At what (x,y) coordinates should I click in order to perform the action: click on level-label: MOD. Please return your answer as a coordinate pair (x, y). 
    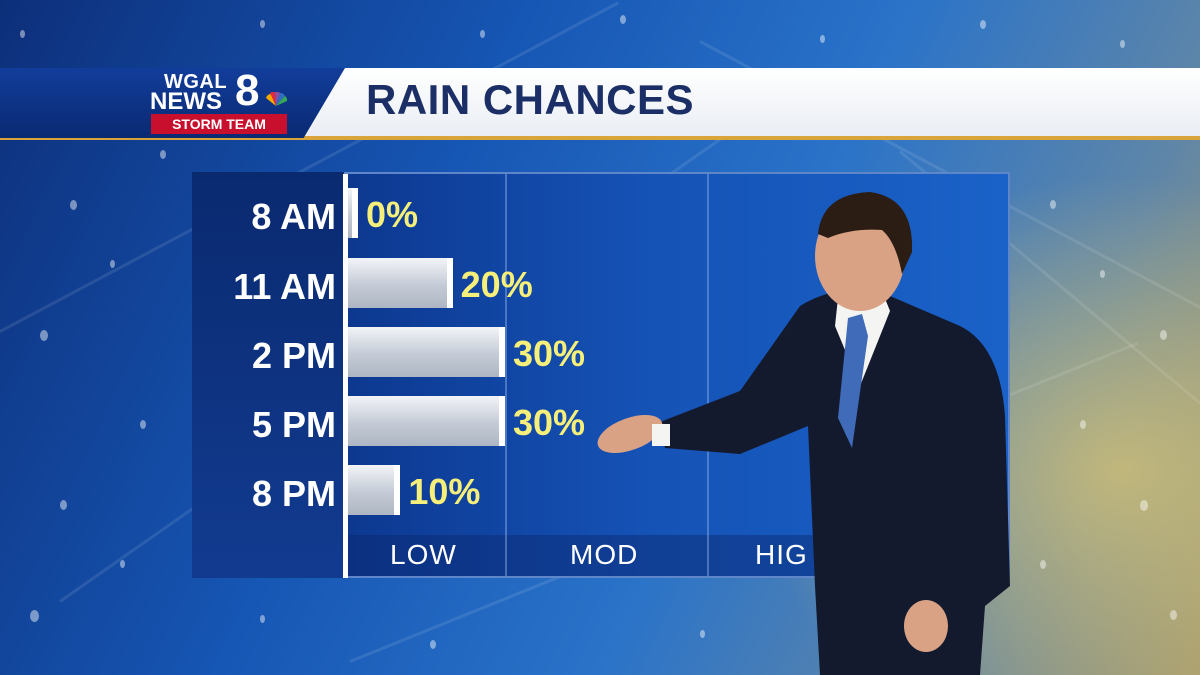
    Looking at the image, I should click on (604, 554).